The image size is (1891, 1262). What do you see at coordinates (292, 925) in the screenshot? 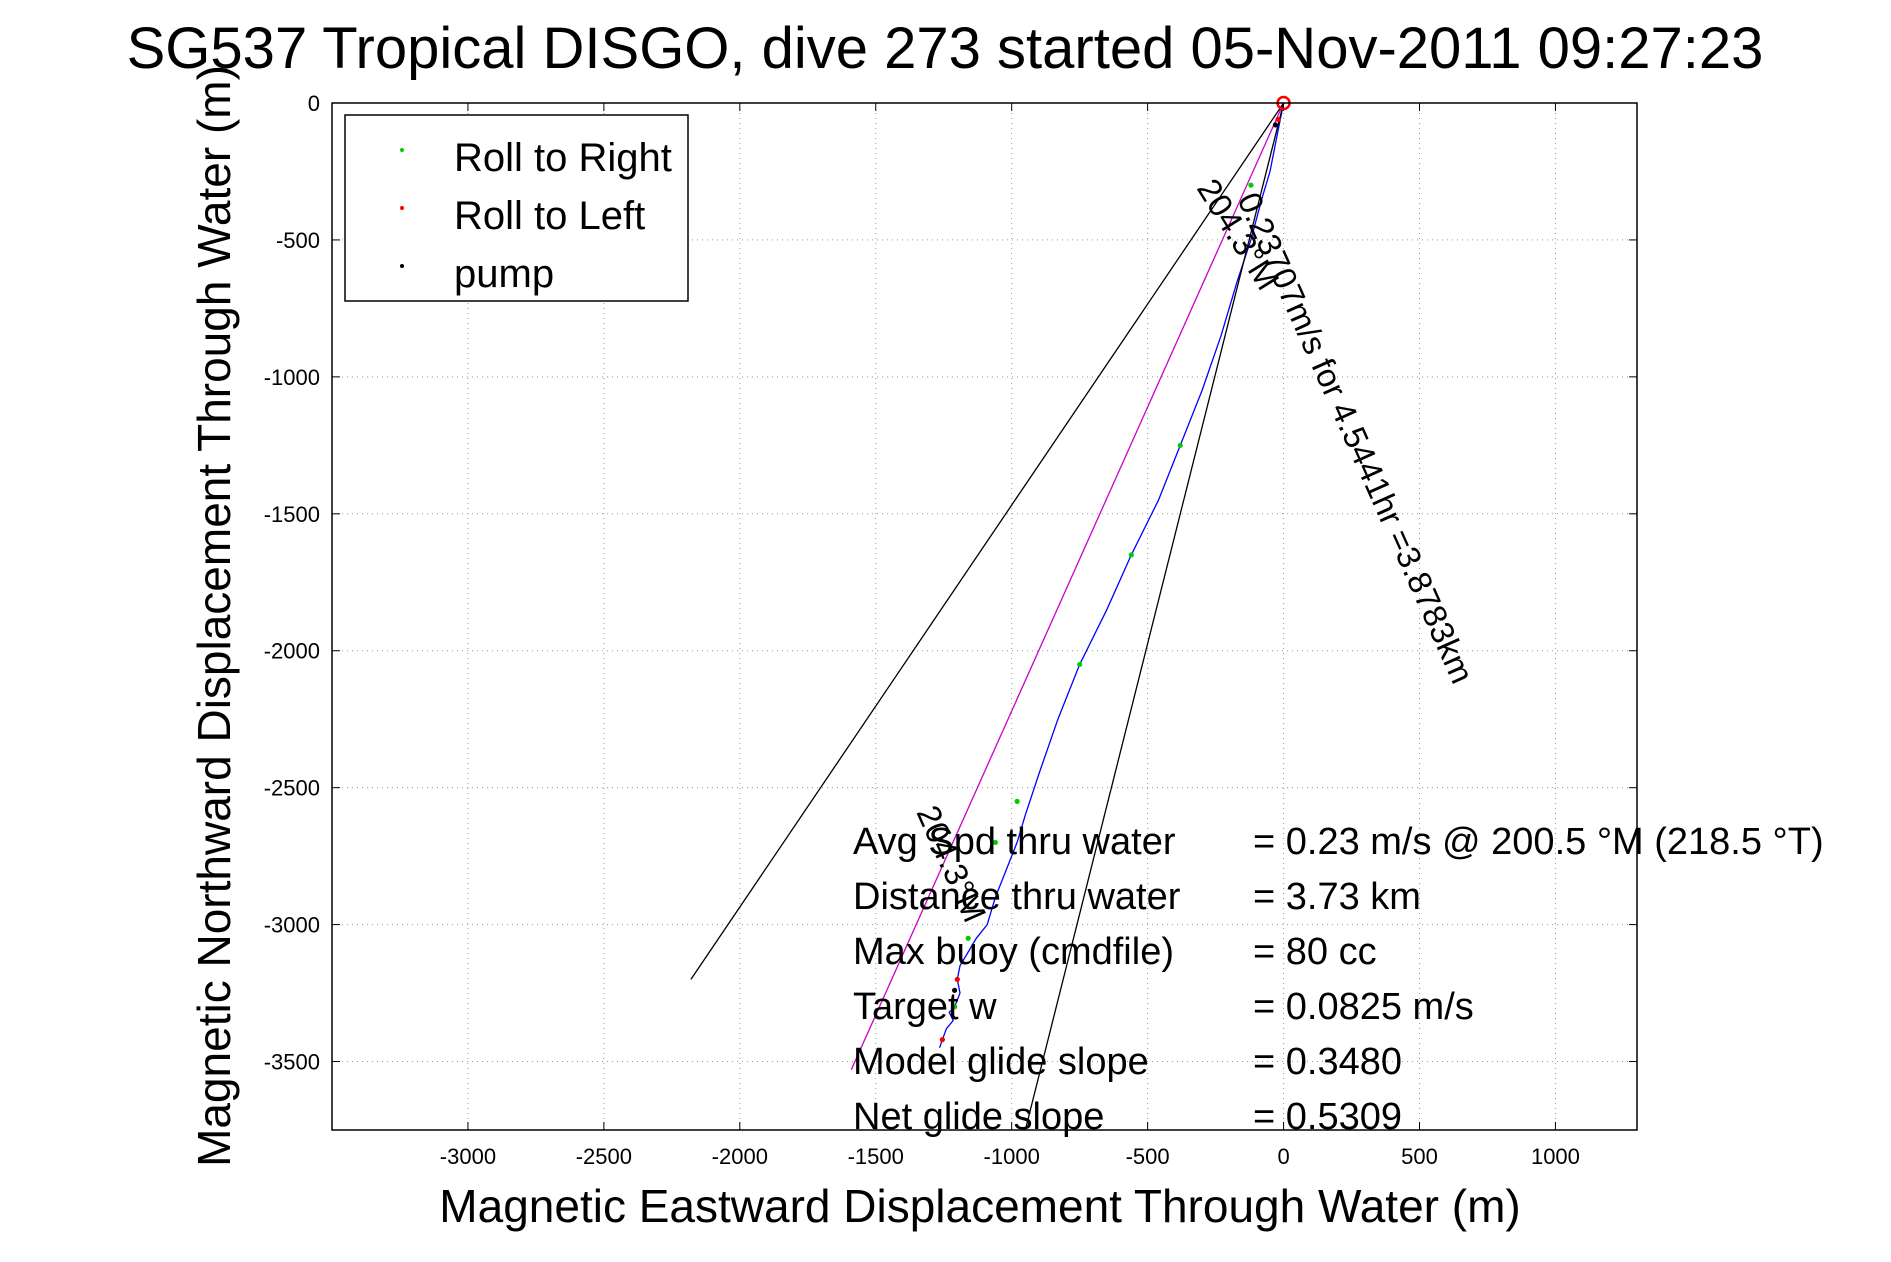
I see `y-tick-label: -3000` at bounding box center [292, 925].